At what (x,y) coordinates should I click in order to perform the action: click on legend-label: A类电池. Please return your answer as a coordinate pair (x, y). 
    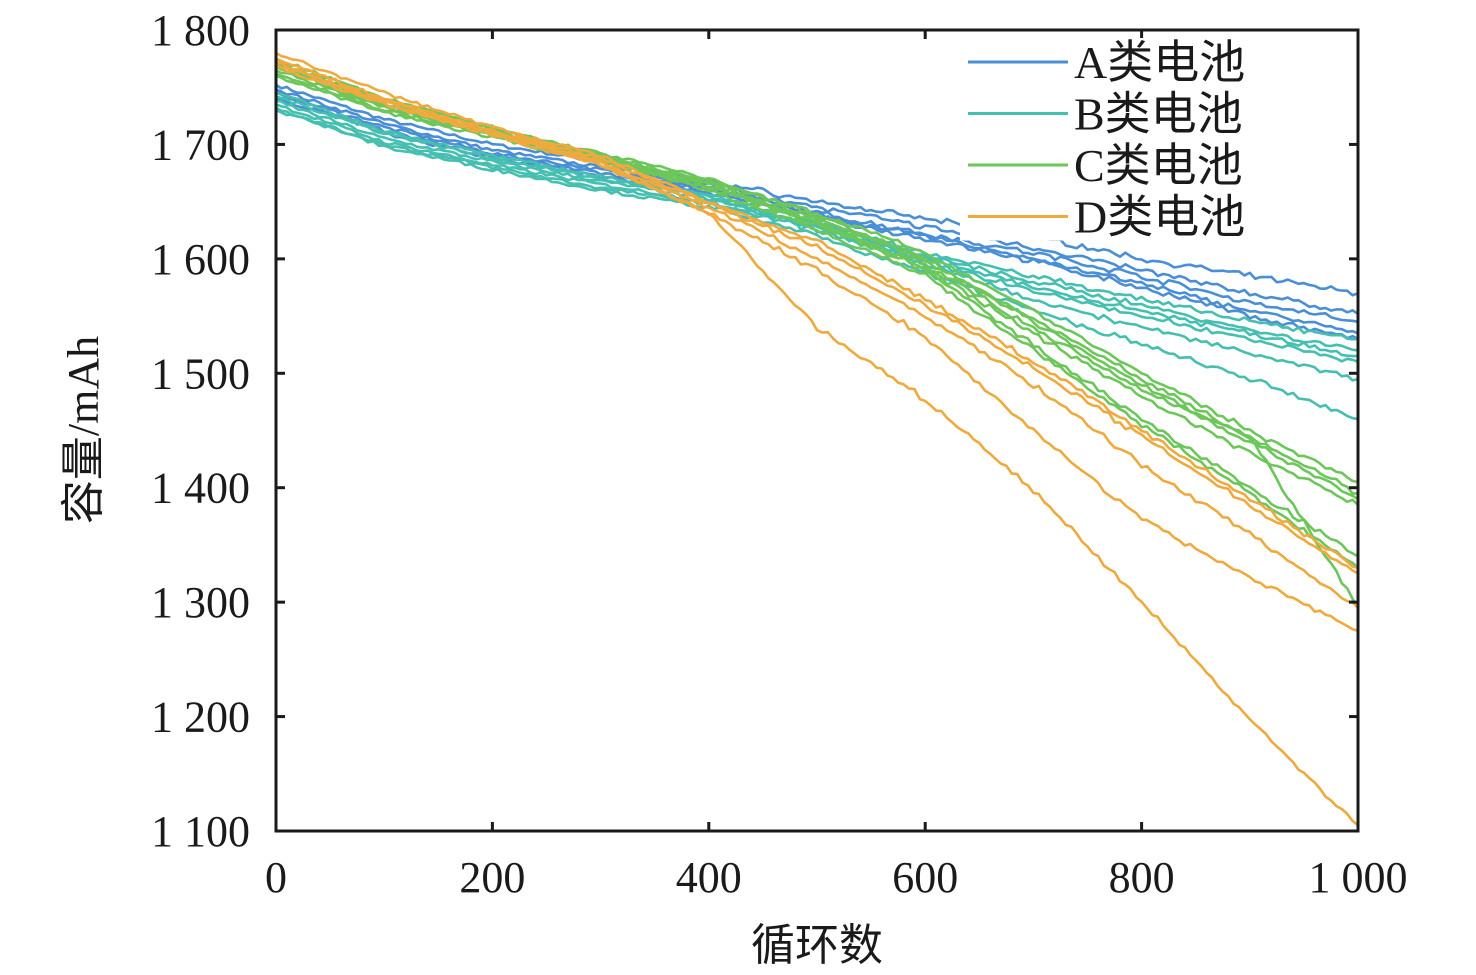
    Looking at the image, I should click on (1159, 62).